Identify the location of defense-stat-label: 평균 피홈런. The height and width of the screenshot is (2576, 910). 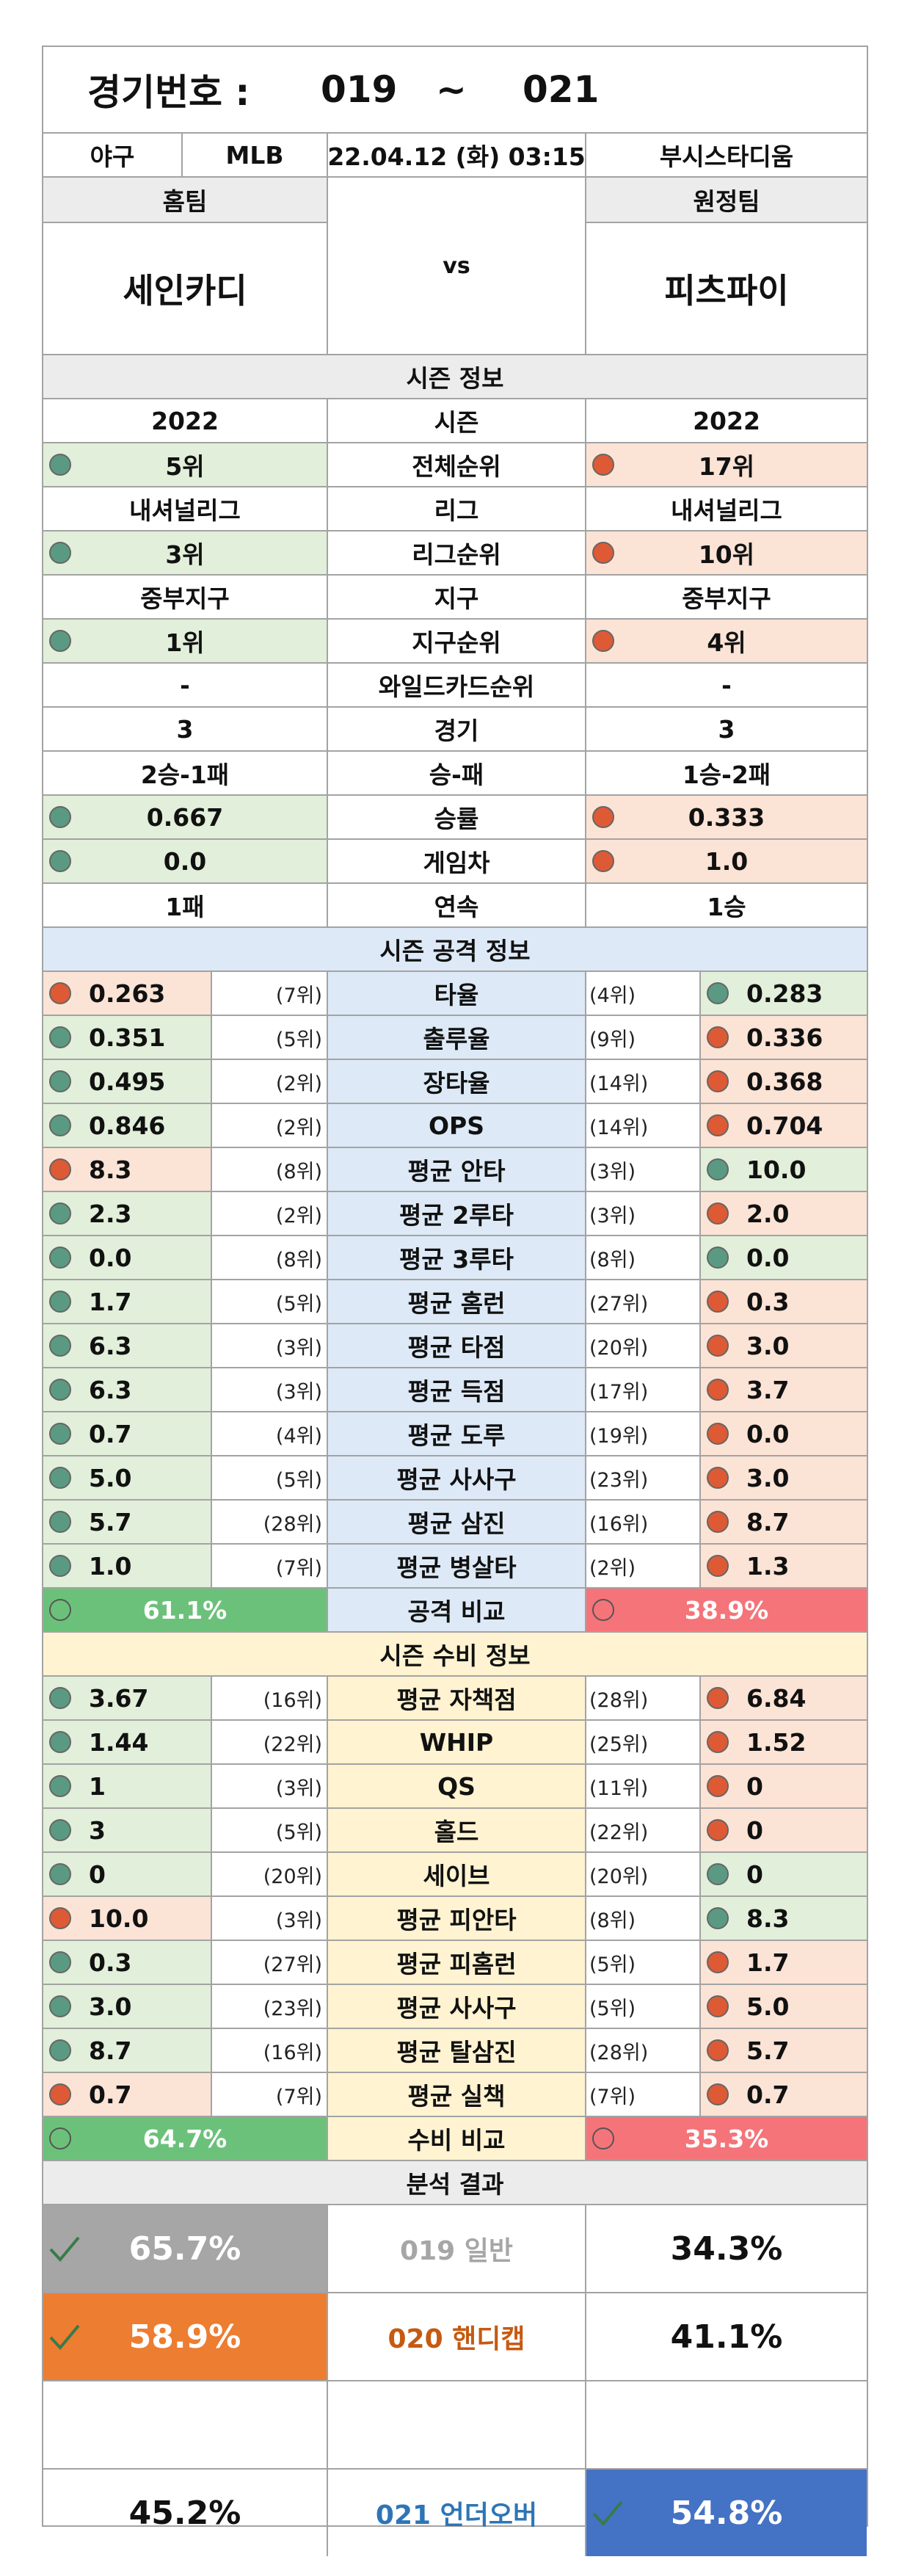
(457, 1963).